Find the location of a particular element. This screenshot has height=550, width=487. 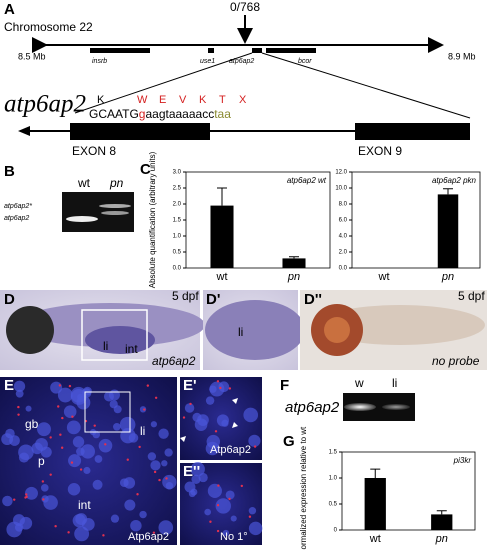

band-label: atp6ap2* is located at coordinates (18, 206).